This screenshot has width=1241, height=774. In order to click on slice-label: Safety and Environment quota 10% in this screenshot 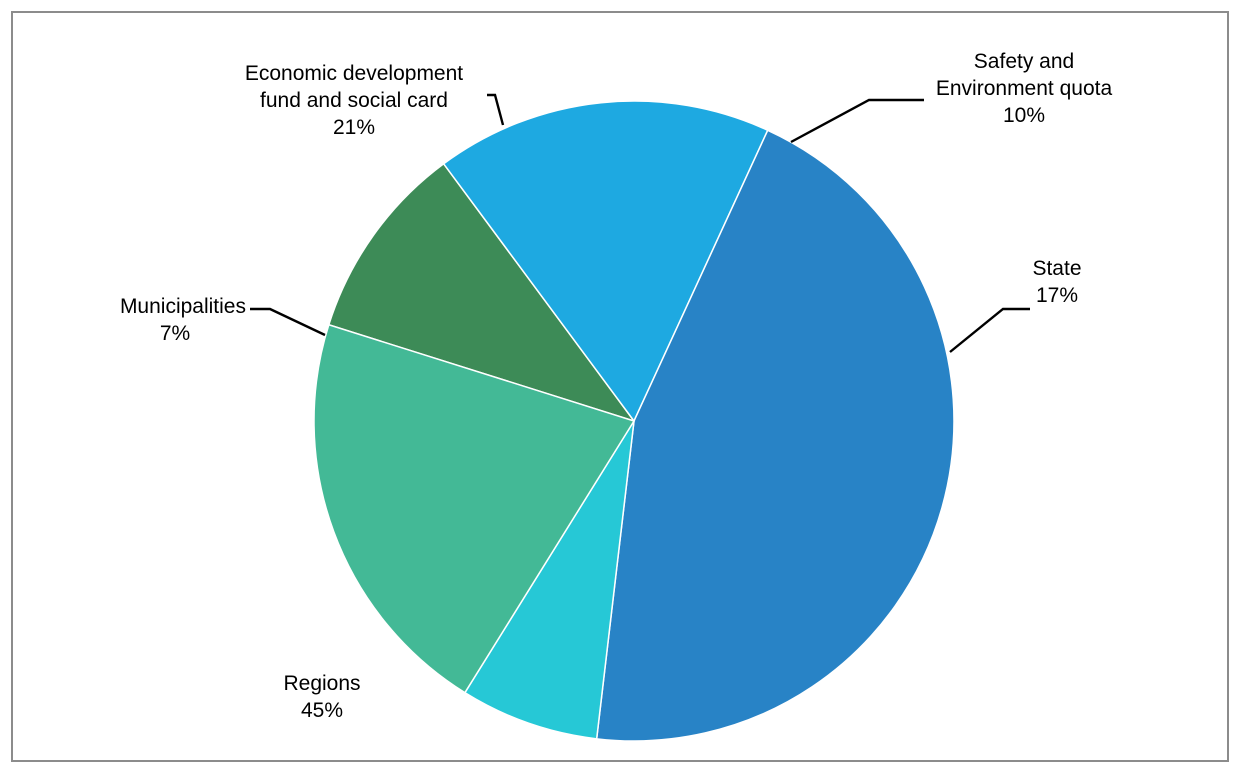, I will do `click(1024, 88)`.